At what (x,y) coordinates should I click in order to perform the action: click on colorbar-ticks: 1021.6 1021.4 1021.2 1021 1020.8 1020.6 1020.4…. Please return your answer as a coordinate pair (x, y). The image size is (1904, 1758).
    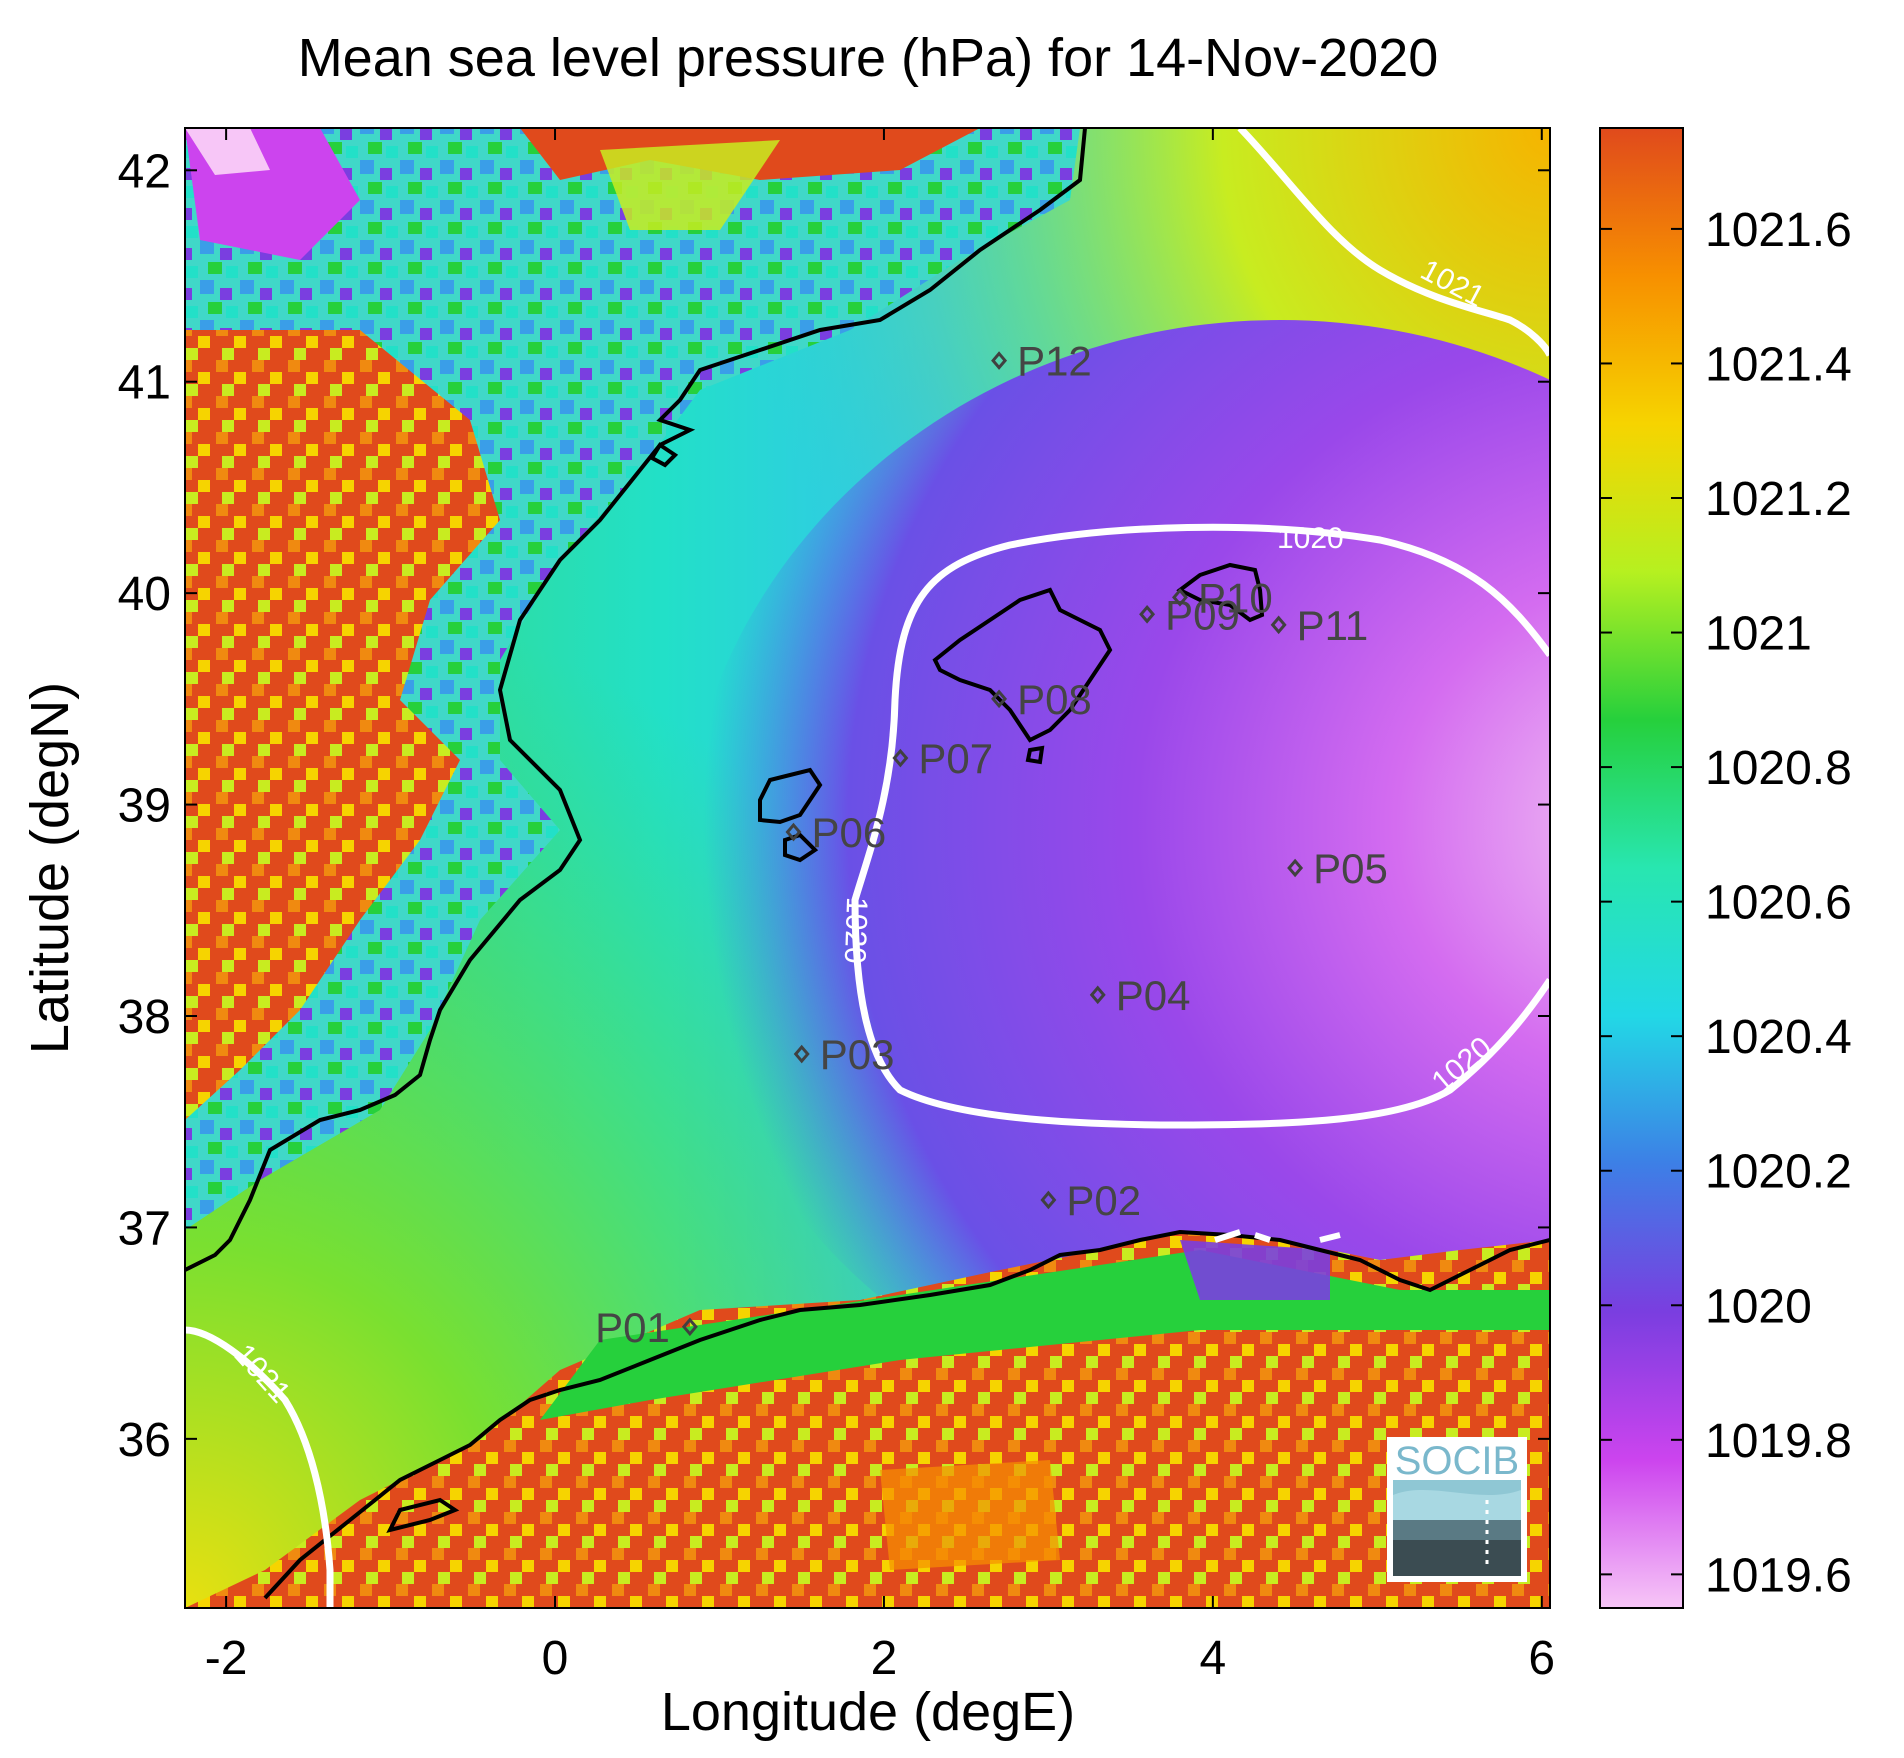
    Looking at the image, I should click on (1726, 903).